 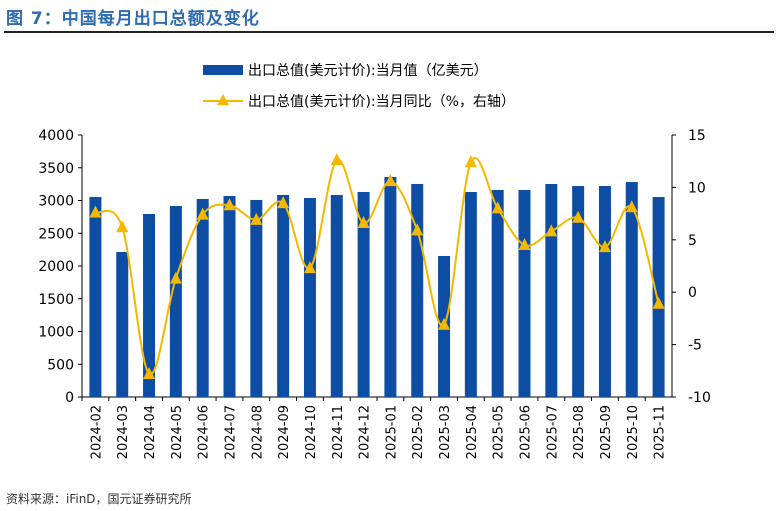 What do you see at coordinates (445, 432) in the screenshot?
I see `x-tick-label: 2025-03` at bounding box center [445, 432].